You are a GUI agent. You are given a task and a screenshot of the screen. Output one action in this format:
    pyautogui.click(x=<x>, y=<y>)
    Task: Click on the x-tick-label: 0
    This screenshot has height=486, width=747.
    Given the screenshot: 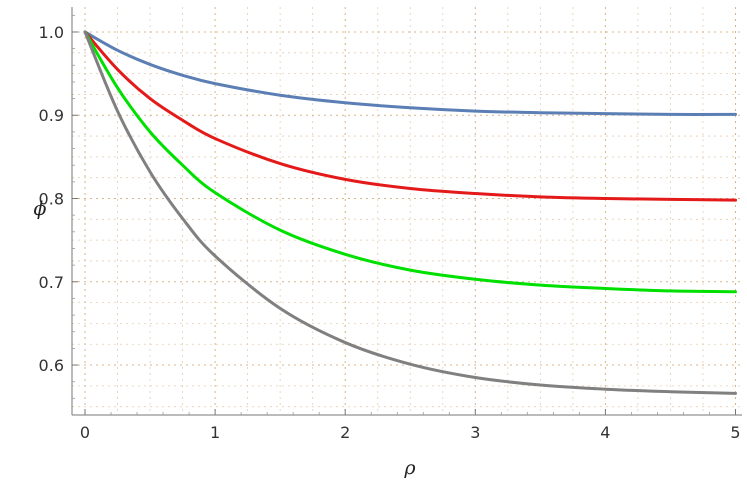 What is the action you would take?
    pyautogui.click(x=85, y=432)
    